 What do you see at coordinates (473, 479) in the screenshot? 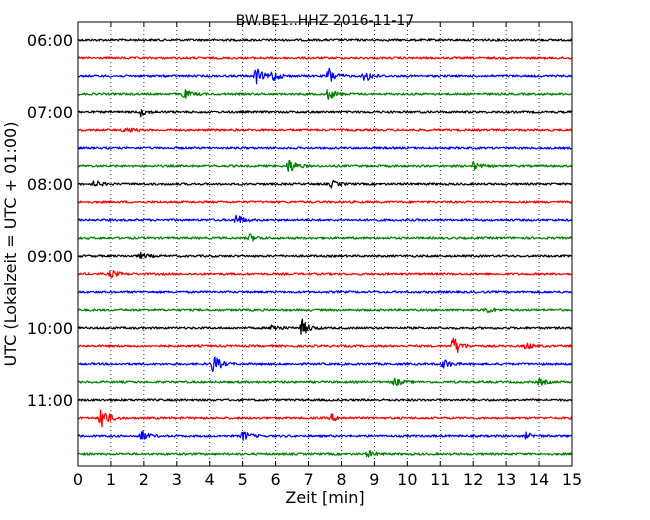
I see `x-tick-label: 12` at bounding box center [473, 479].